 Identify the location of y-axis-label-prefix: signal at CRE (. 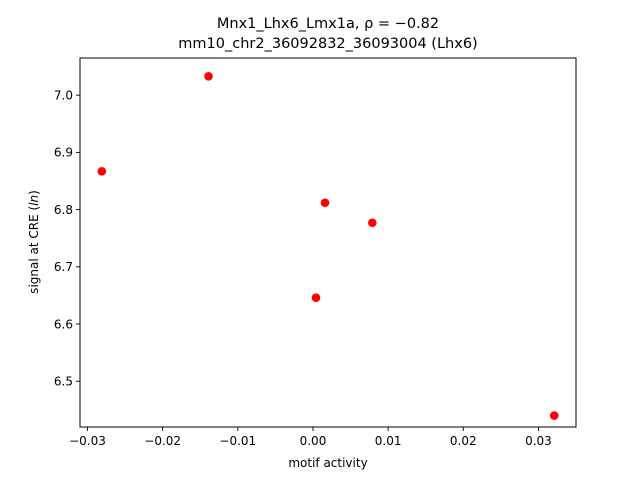
(34, 250).